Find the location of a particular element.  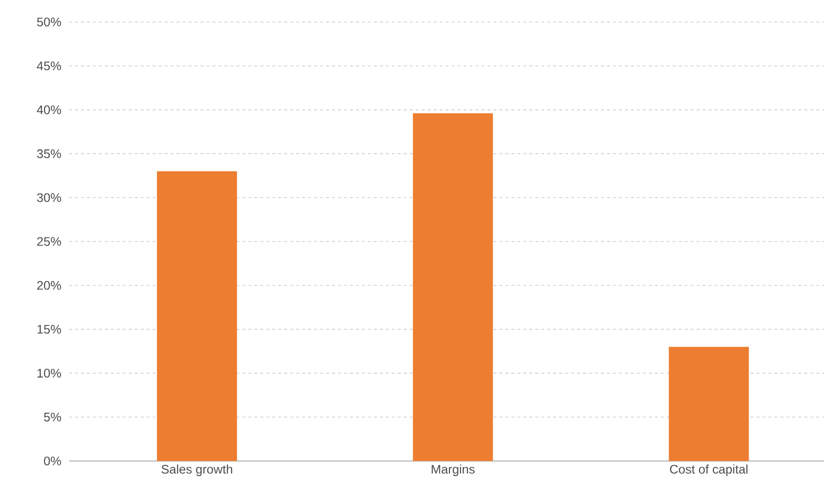

y-tick-label: 25% is located at coordinates (49, 241).